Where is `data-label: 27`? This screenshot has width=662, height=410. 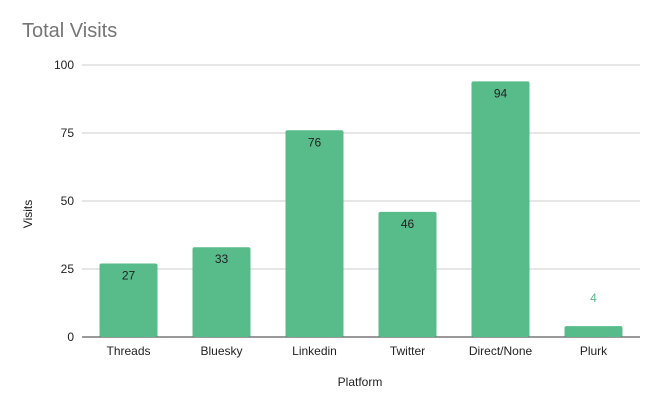
data-label: 27 is located at coordinates (129, 276).